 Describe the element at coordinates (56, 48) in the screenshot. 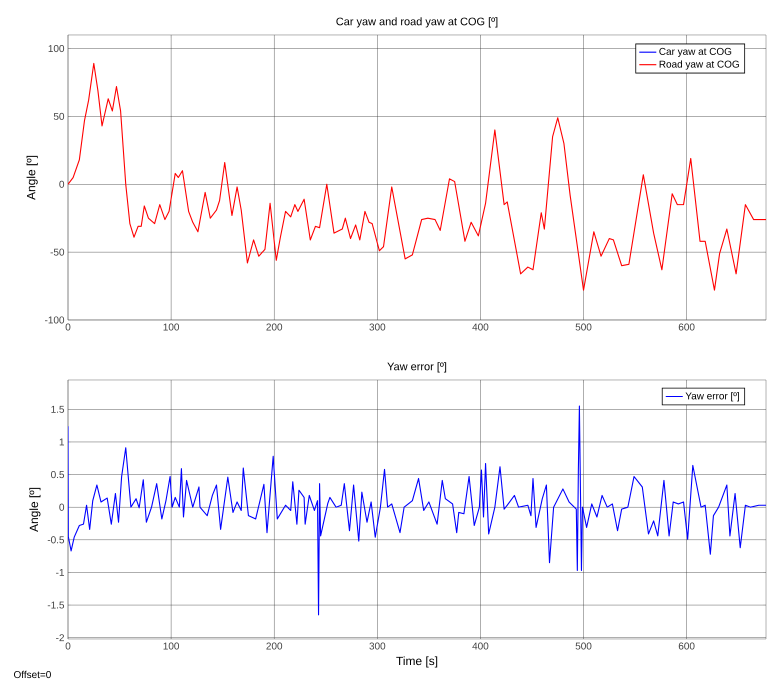

I see `y-tick-label: 100` at that location.